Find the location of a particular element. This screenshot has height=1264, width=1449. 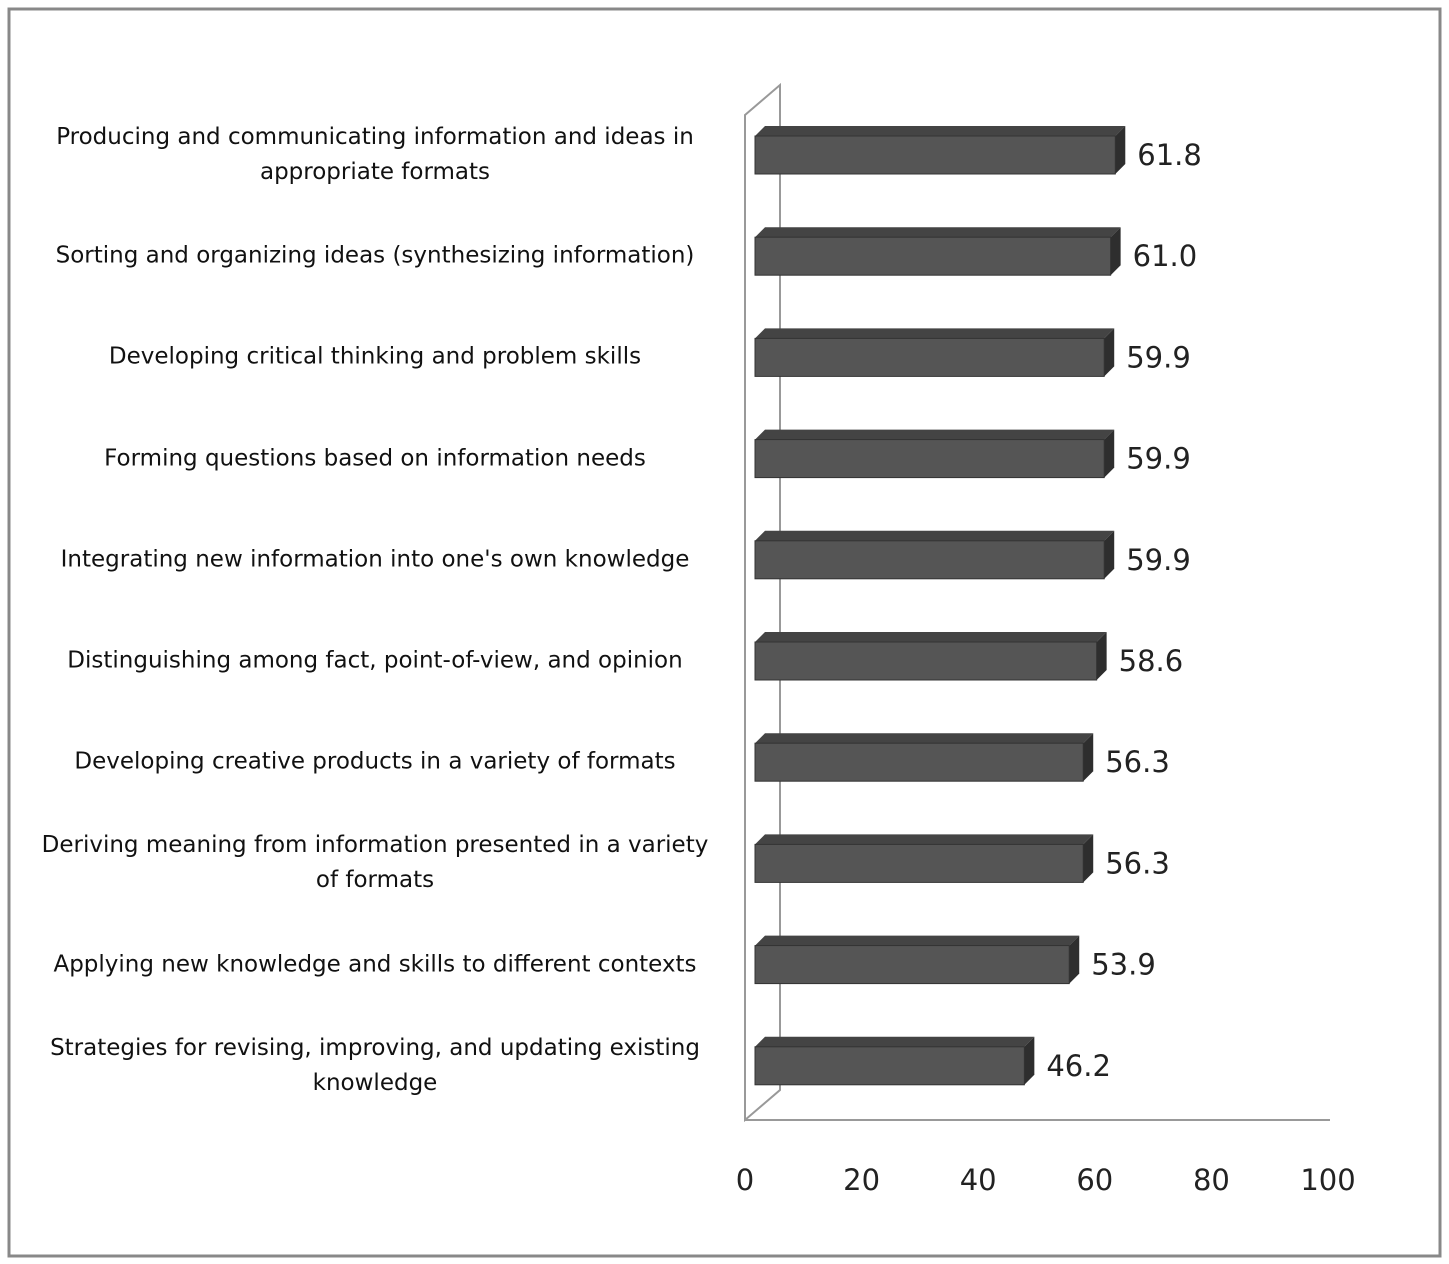

value-label: 46.2 is located at coordinates (1078, 1066).